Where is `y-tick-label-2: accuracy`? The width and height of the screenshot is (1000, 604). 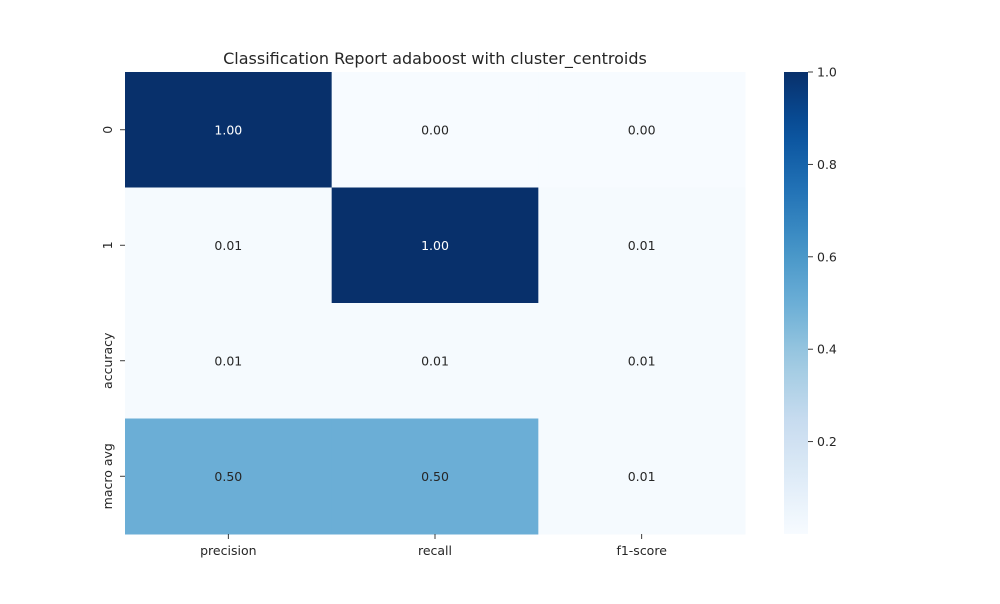
y-tick-label-2: accuracy is located at coordinates (107, 360).